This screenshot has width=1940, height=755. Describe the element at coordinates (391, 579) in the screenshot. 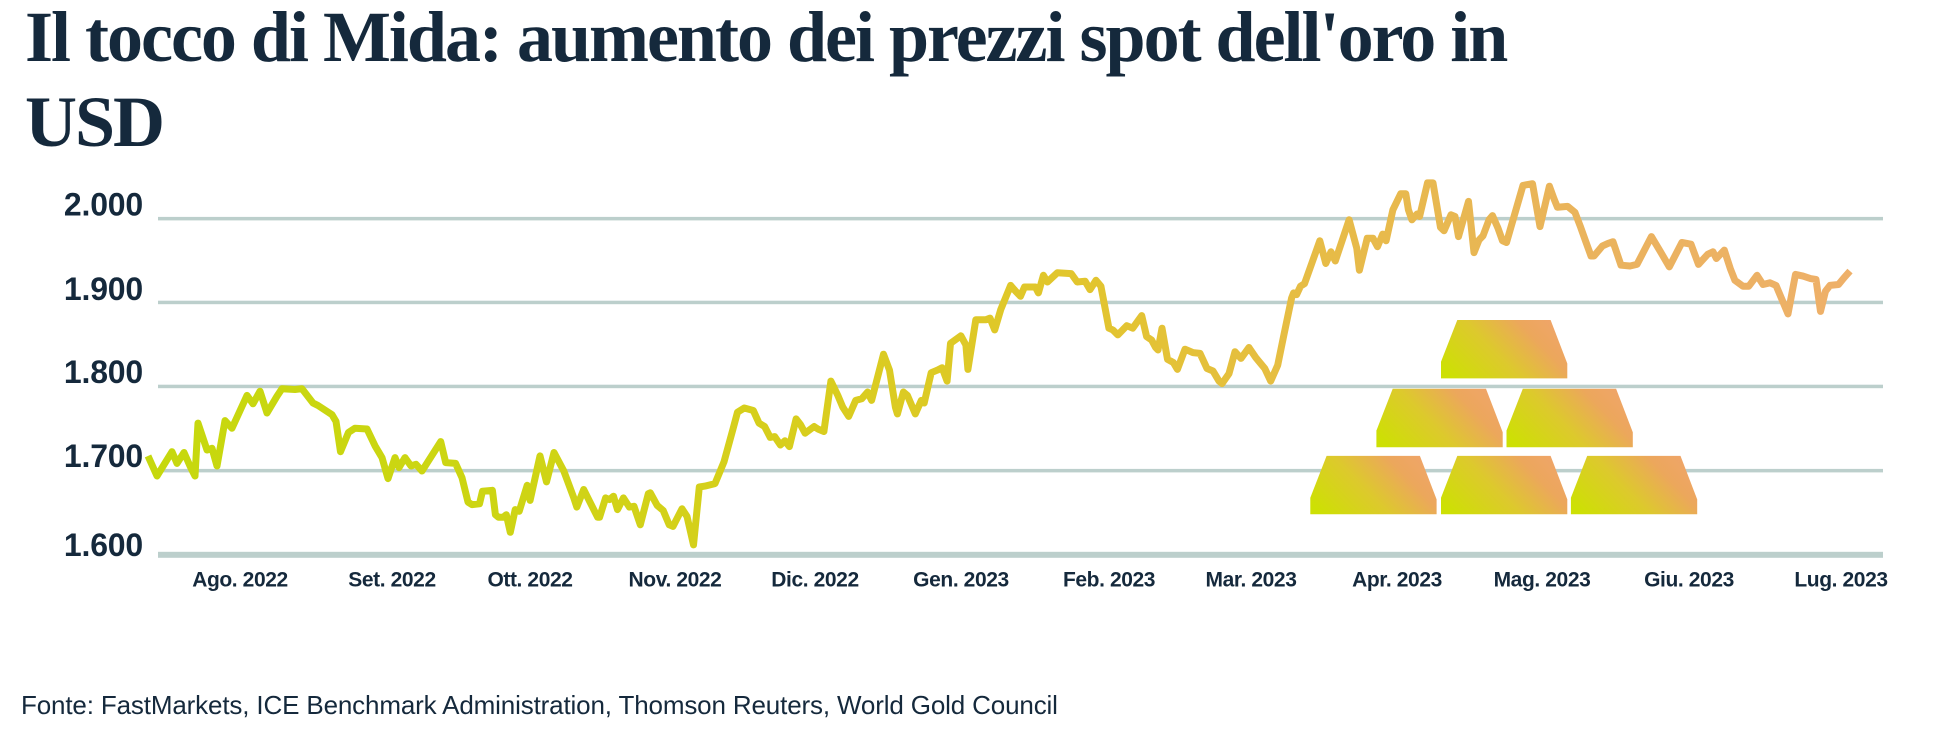

I see `svg-text: Set. 2022` at that location.